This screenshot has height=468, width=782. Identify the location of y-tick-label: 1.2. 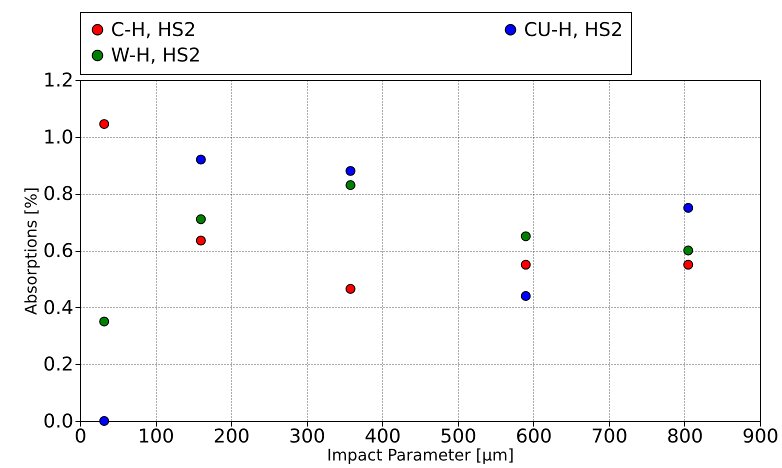
(58, 81).